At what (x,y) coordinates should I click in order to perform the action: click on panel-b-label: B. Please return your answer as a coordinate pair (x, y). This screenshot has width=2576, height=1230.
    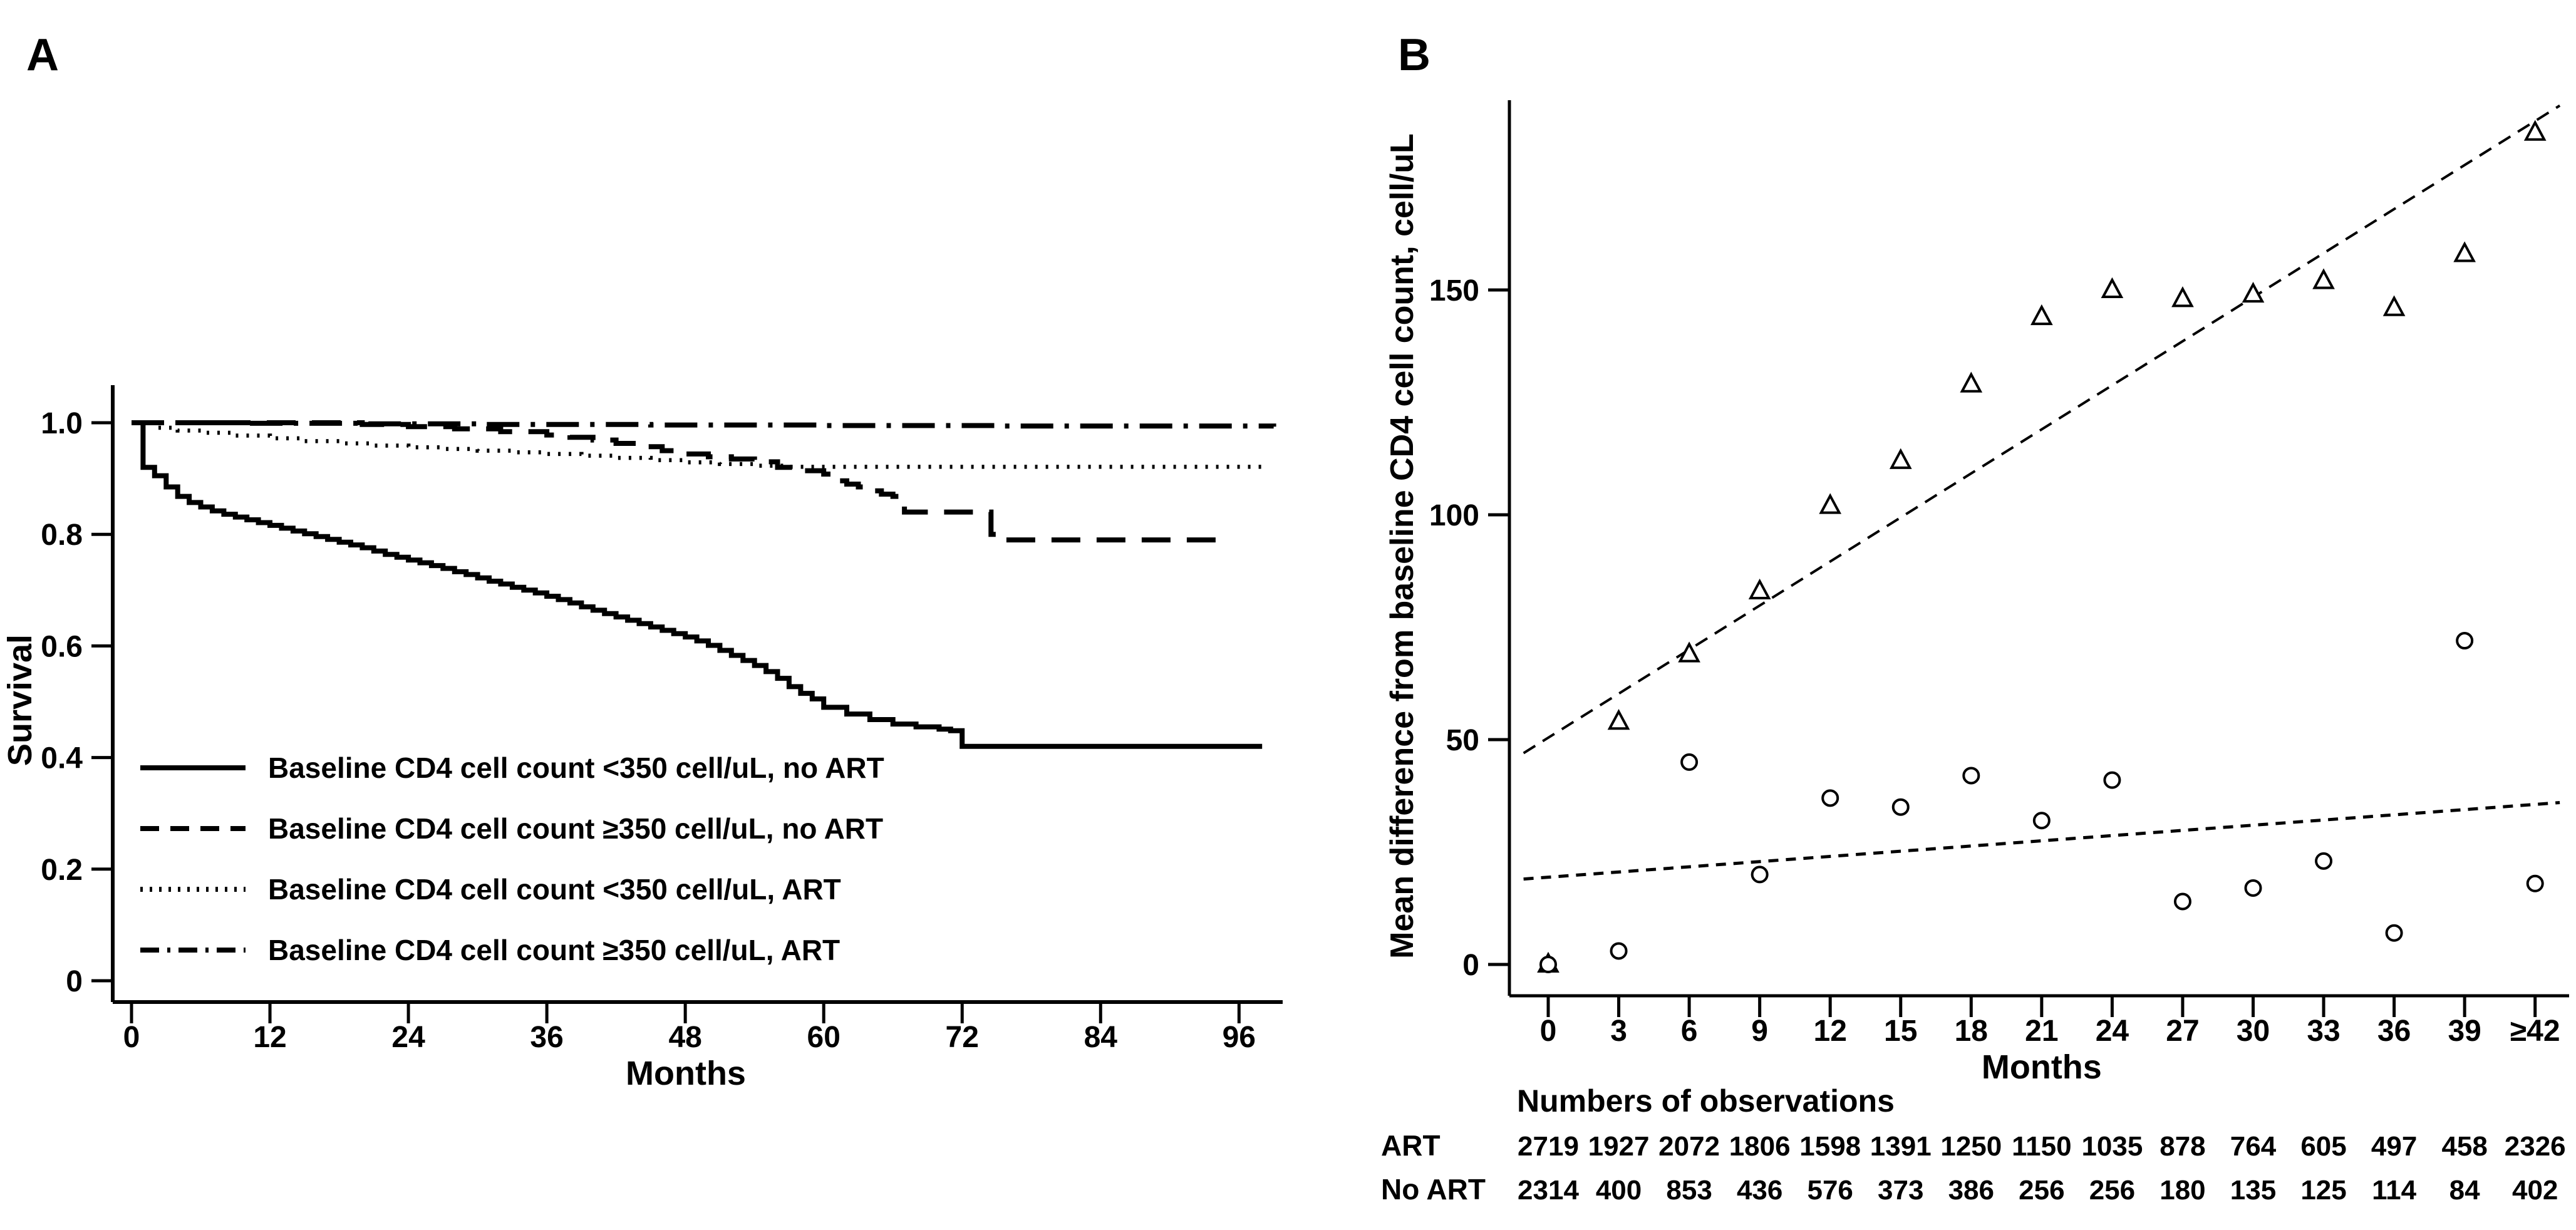
    Looking at the image, I should click on (1414, 55).